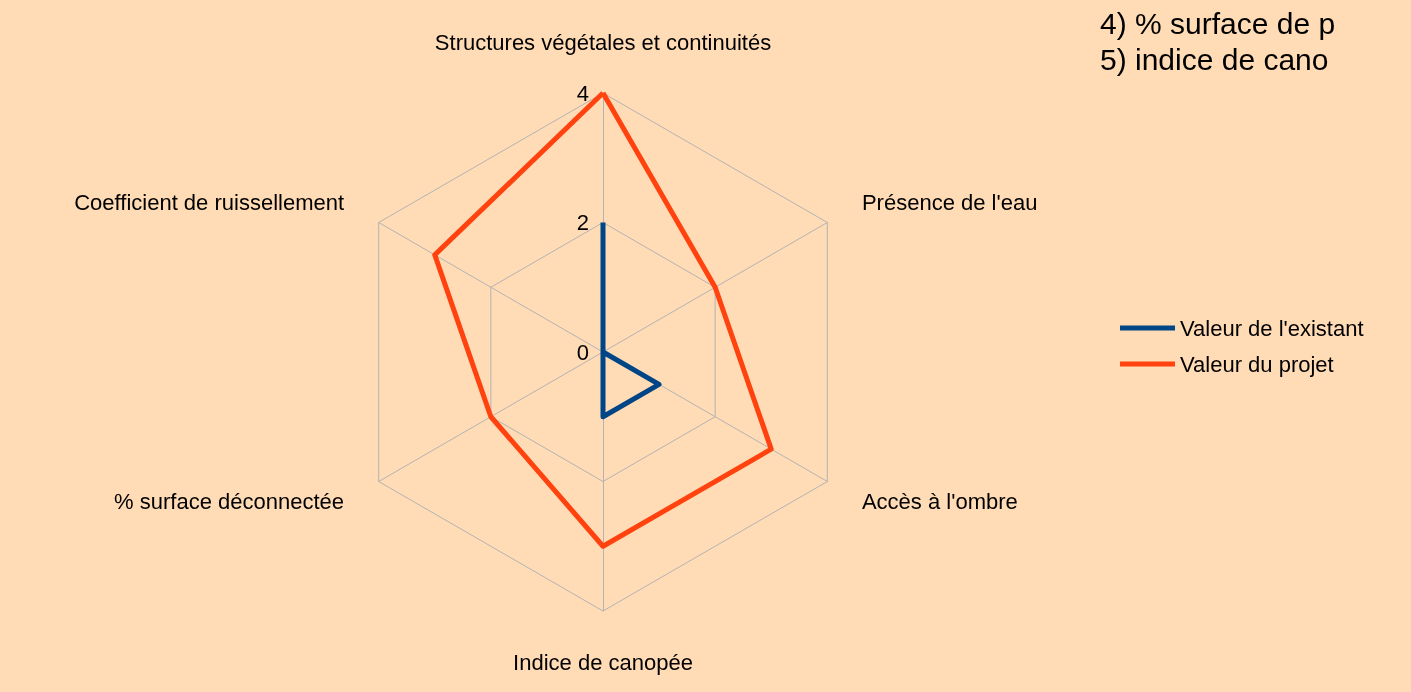  I want to click on spoke-label: Indice de canopée, so click(603, 662).